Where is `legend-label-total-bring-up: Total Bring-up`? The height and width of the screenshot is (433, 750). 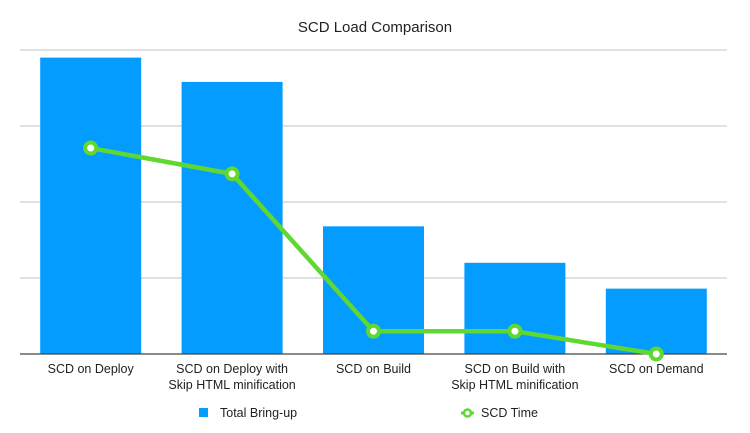 legend-label-total-bring-up: Total Bring-up is located at coordinates (258, 413).